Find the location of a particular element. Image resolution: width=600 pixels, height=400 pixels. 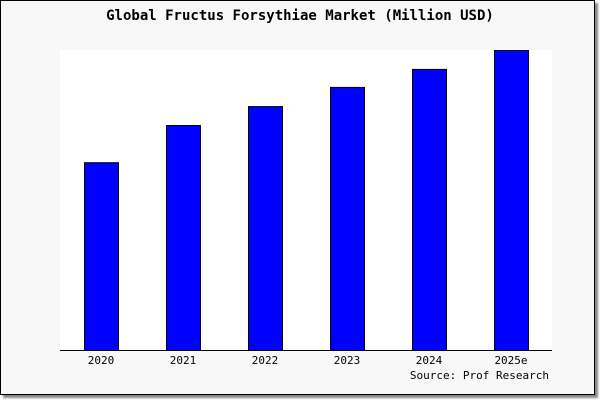

bar-2025e is located at coordinates (511, 200).